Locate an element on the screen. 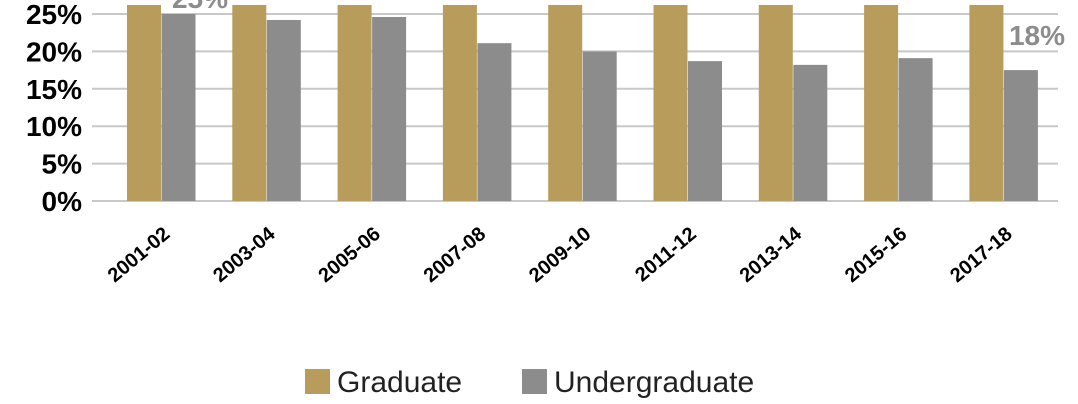 The image size is (1078, 404). legend-swatch-undergraduate is located at coordinates (534, 381).